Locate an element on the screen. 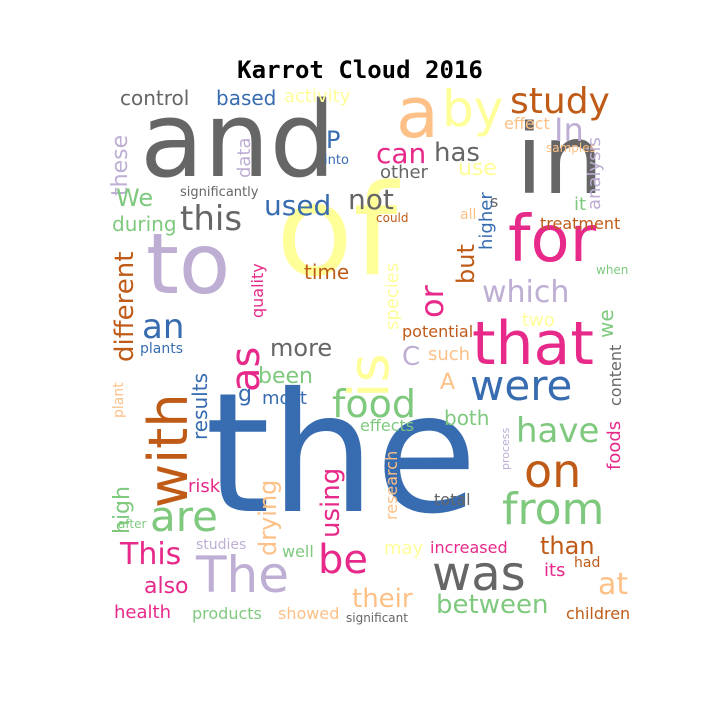 The image size is (720, 720). cloud-word: could is located at coordinates (392, 218).